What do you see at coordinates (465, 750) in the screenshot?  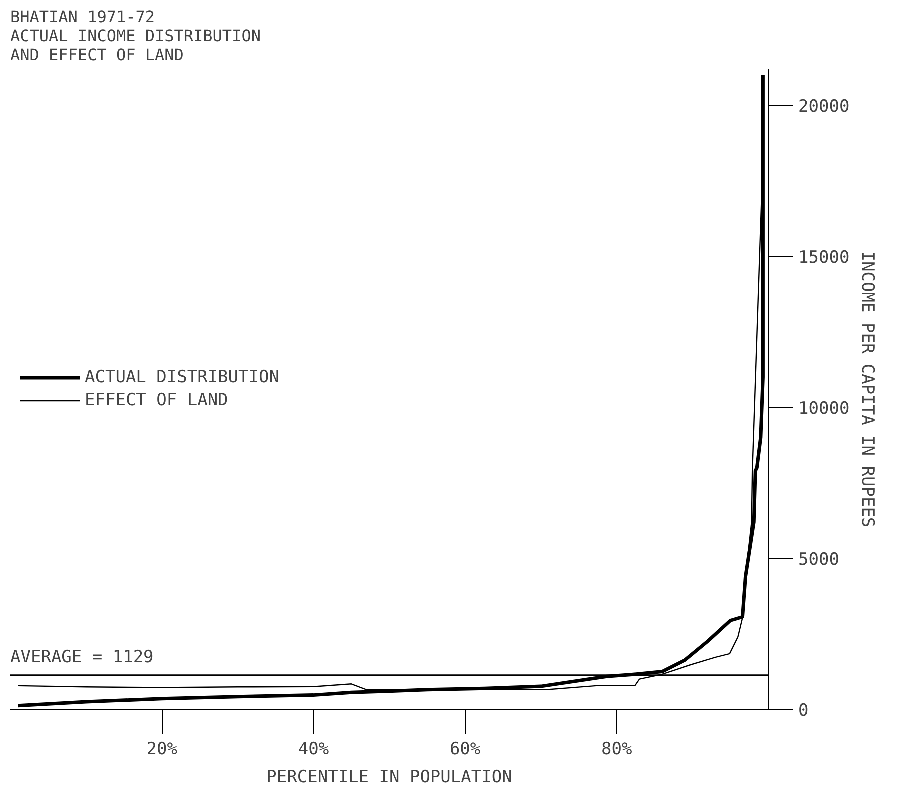 I see `x-tick-label: 60%` at bounding box center [465, 750].